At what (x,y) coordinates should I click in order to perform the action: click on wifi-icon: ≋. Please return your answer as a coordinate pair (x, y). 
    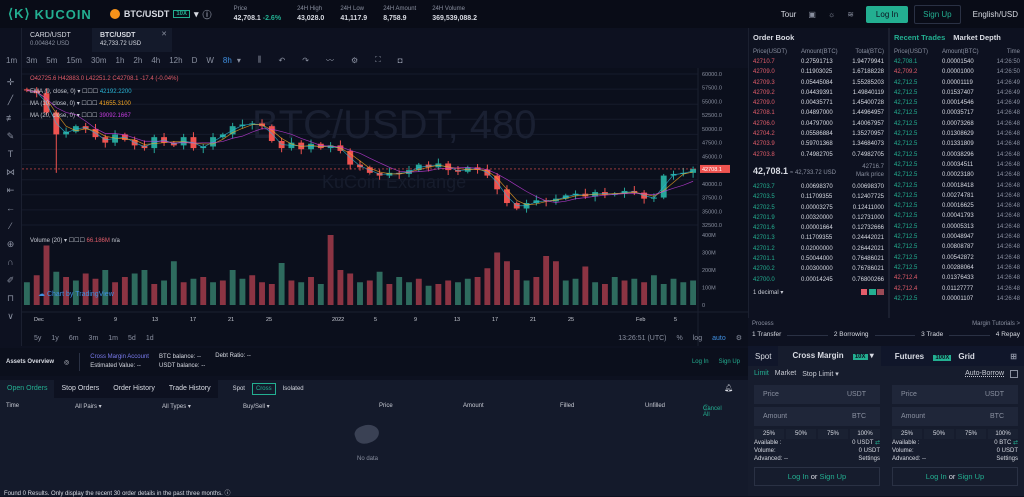
    Looking at the image, I should click on (850, 14).